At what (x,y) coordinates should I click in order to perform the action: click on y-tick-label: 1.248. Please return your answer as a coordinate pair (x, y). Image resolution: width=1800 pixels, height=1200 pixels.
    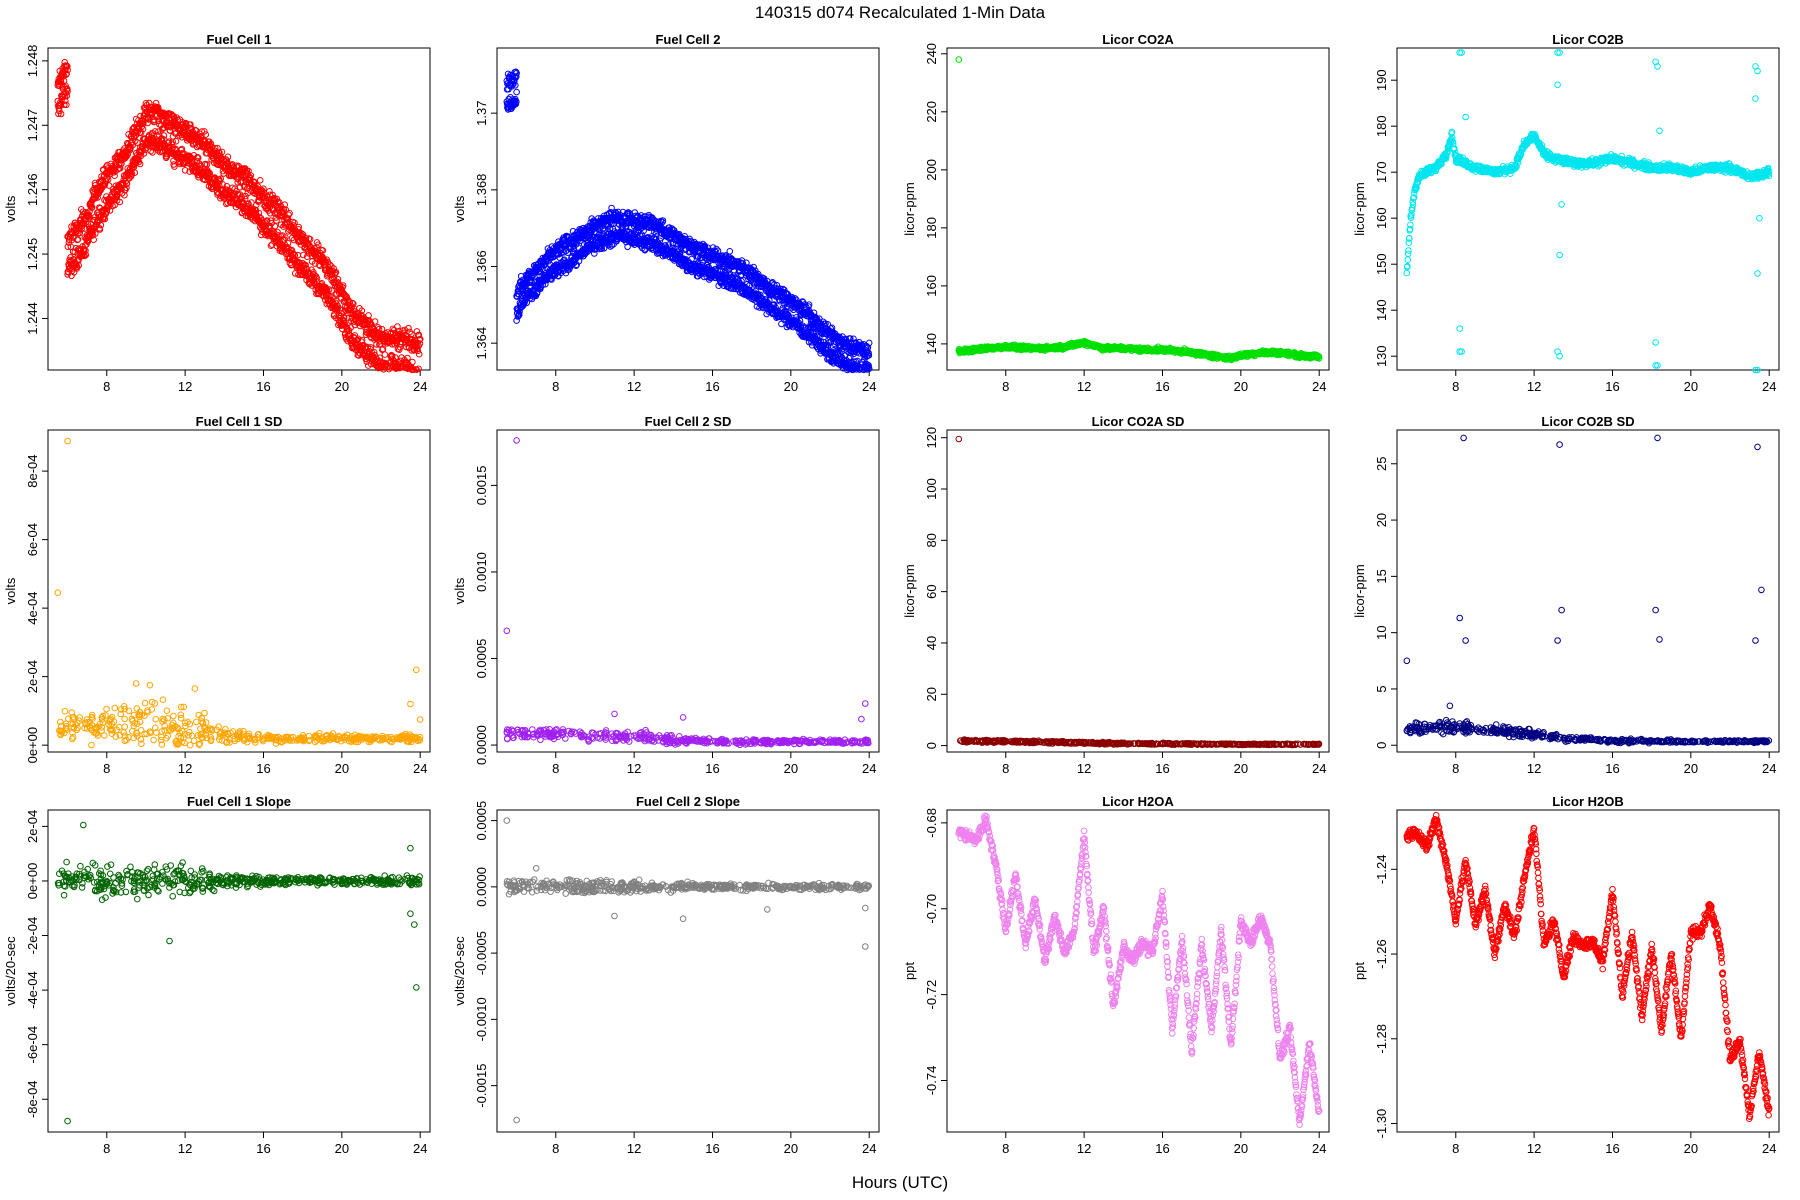
    Looking at the image, I should click on (32, 61).